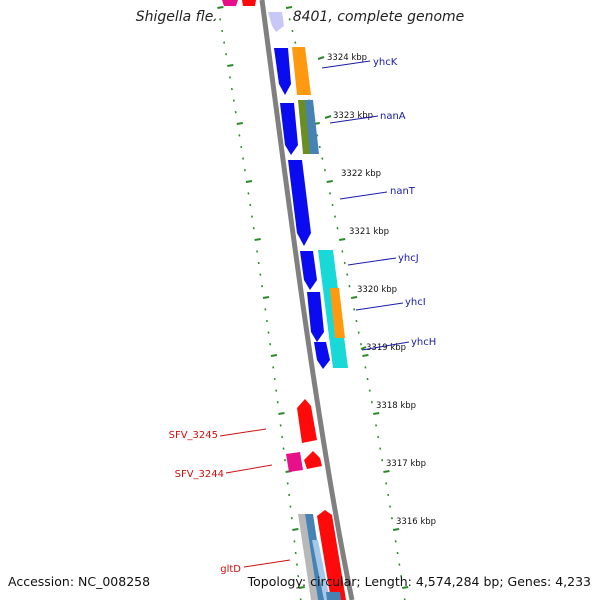 The height and width of the screenshot is (600, 600). I want to click on accession-text: Accession: NC_008258, so click(79, 581).